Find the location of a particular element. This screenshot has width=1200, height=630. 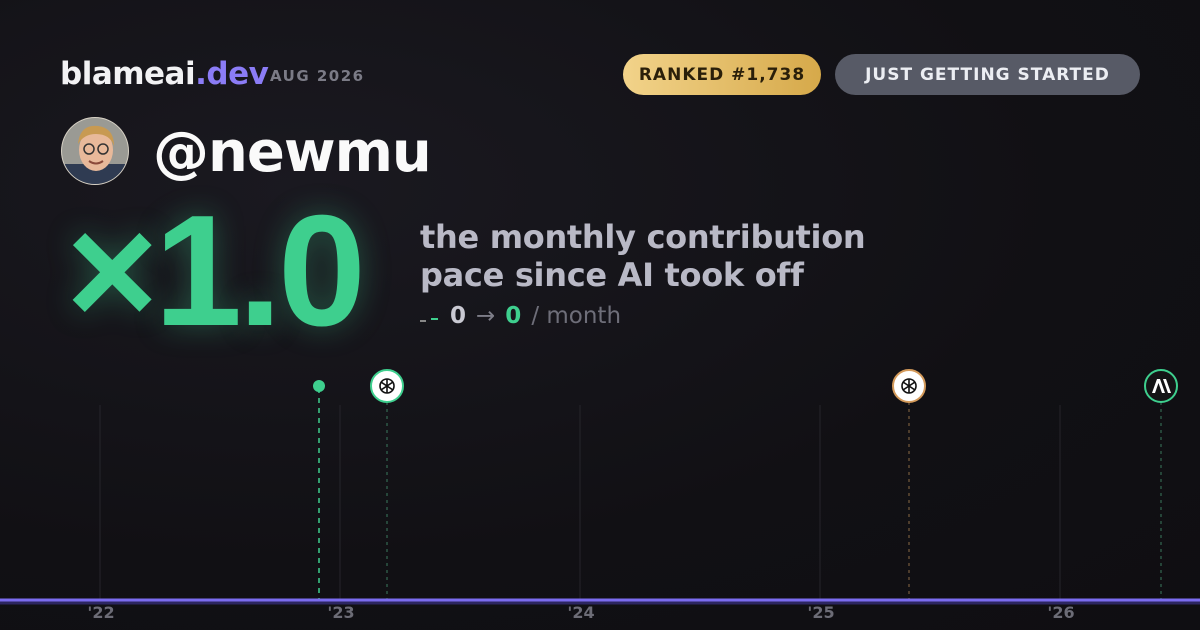

year-label: '22 is located at coordinates (101, 612).